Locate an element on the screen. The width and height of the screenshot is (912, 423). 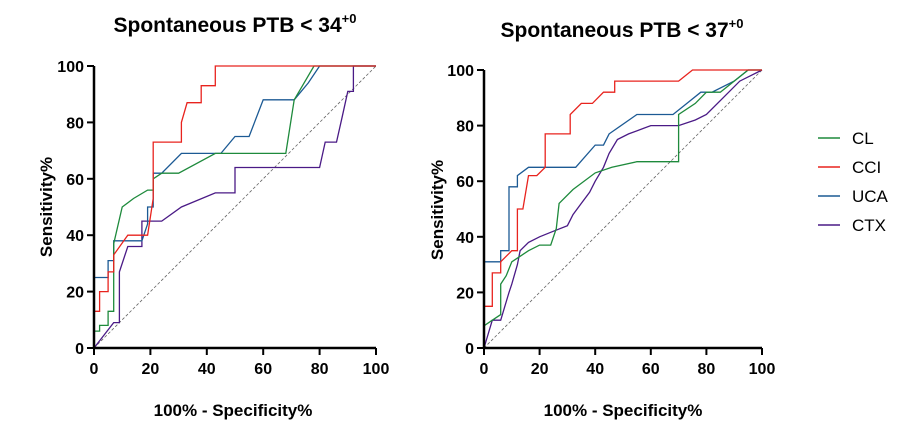
panel-2-x-axis-label: 100% - Specificity% is located at coordinates (623, 410).